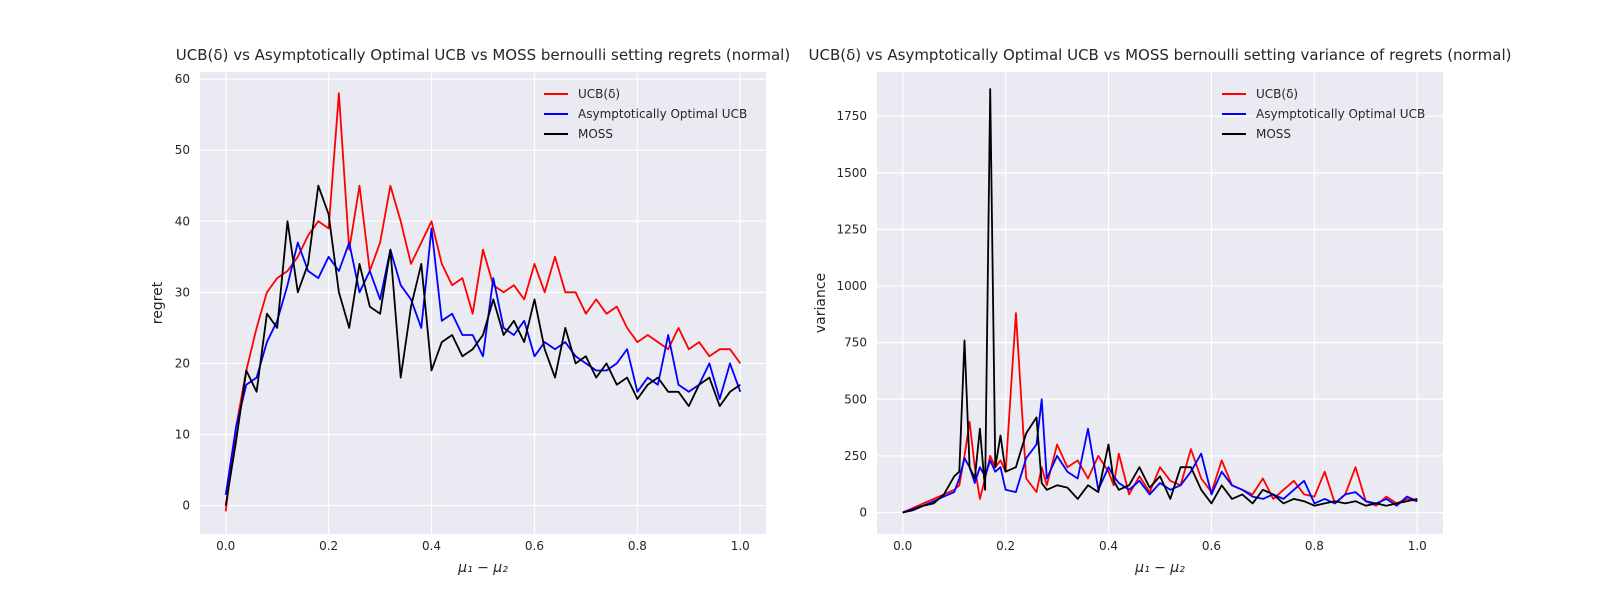 The height and width of the screenshot is (600, 1600). Describe the element at coordinates (182, 221) in the screenshot. I see `y-tick-label: 40` at that location.